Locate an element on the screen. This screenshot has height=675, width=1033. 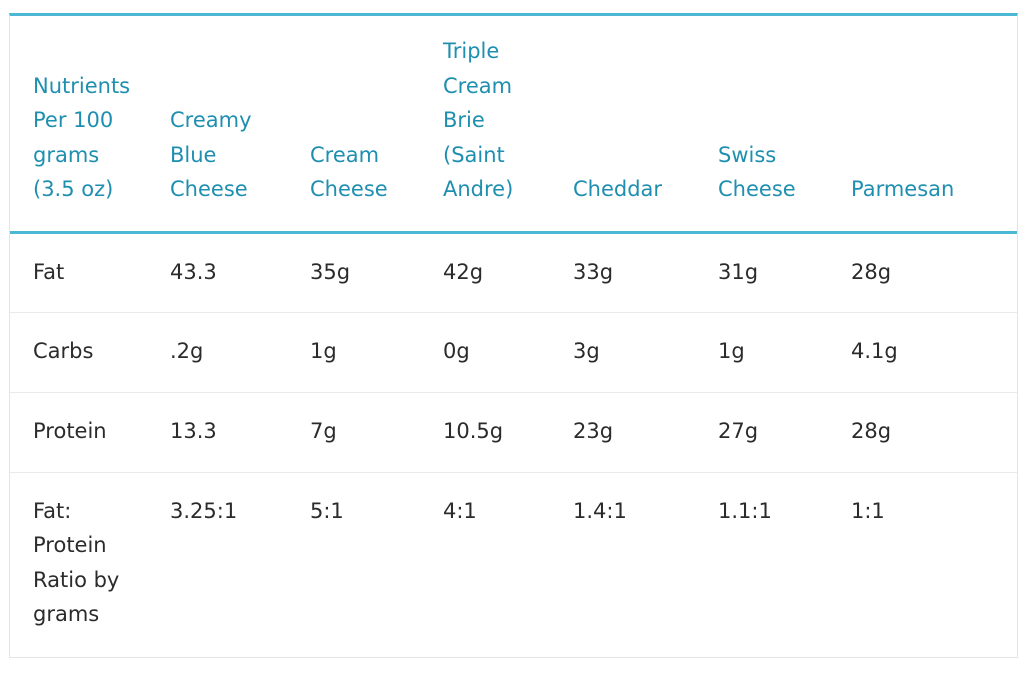
header-text-line: Creamy is located at coordinates (211, 120).